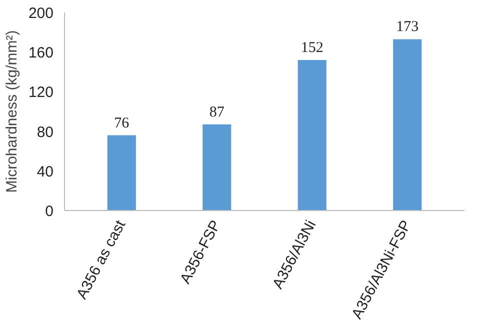 Image resolution: width=480 pixels, height=332 pixels. Describe the element at coordinates (49, 211) in the screenshot. I see `y-tick-label: 0` at that location.